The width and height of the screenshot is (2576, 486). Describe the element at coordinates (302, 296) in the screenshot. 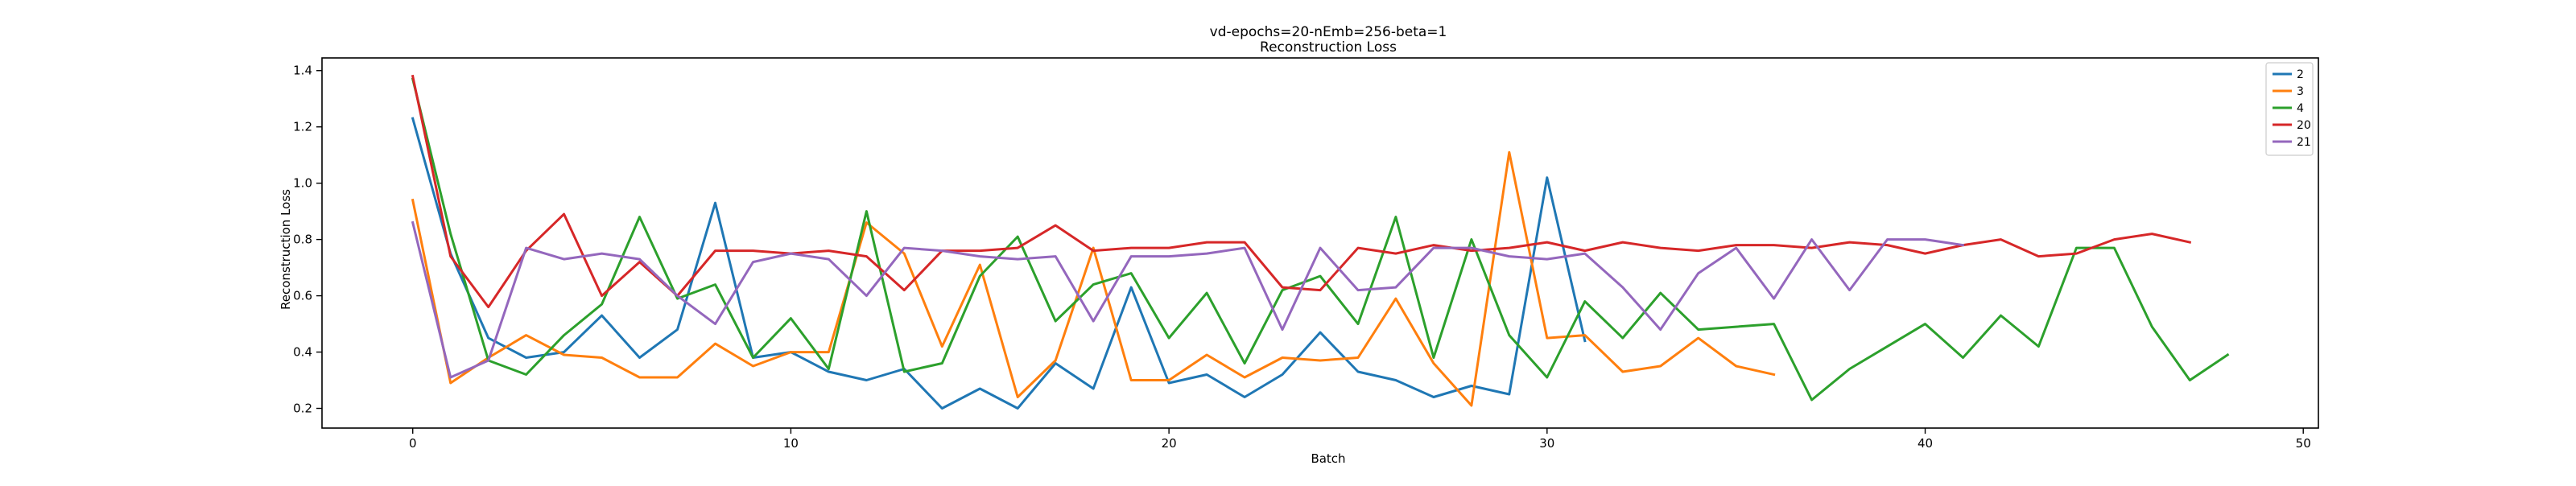

I see `y-tick-label: 0.6` at that location.